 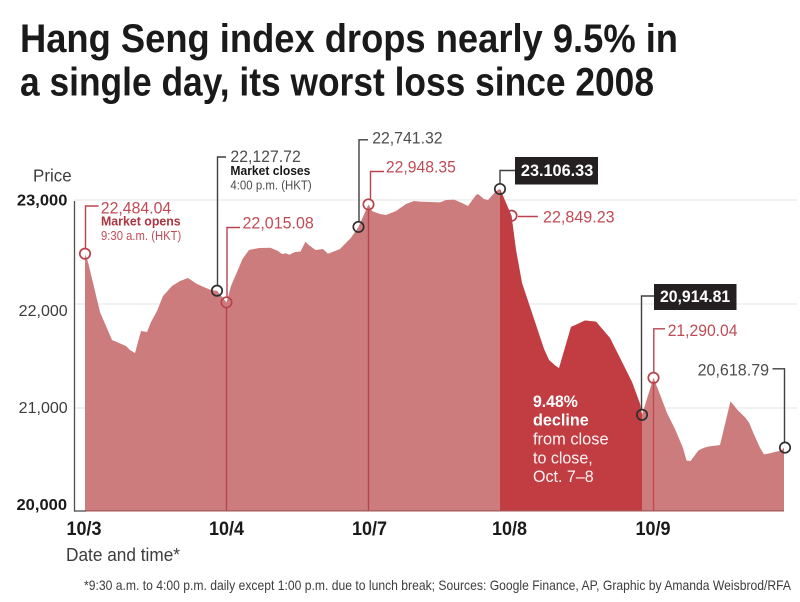 What do you see at coordinates (563, 458) in the screenshot?
I see `svg-text: to close,` at bounding box center [563, 458].